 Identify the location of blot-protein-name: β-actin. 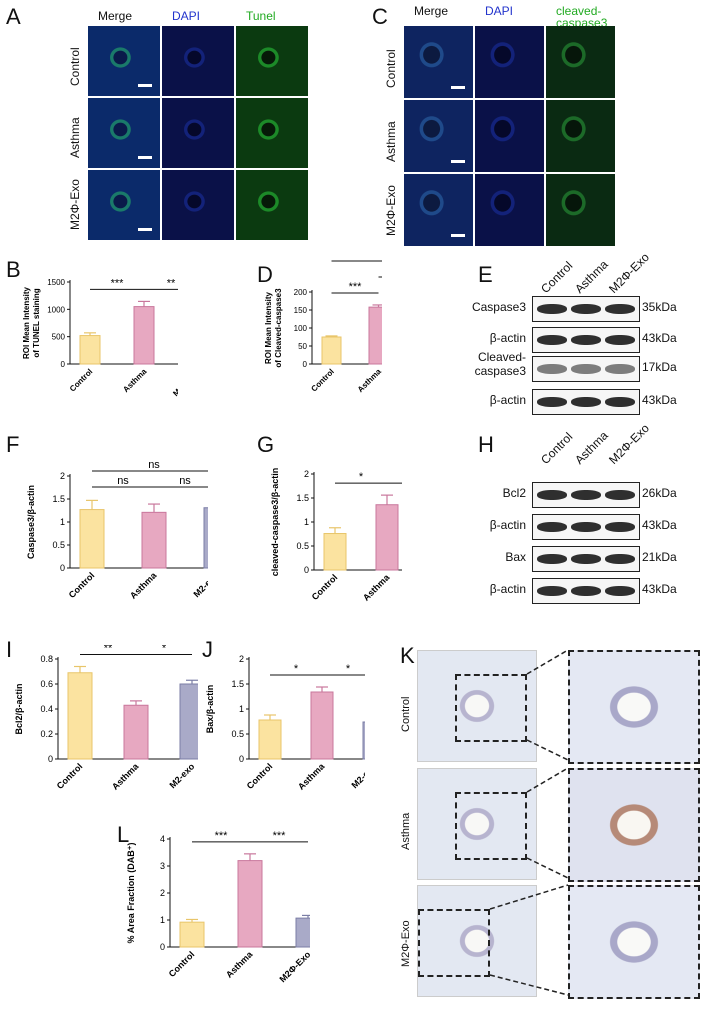
(507, 400).